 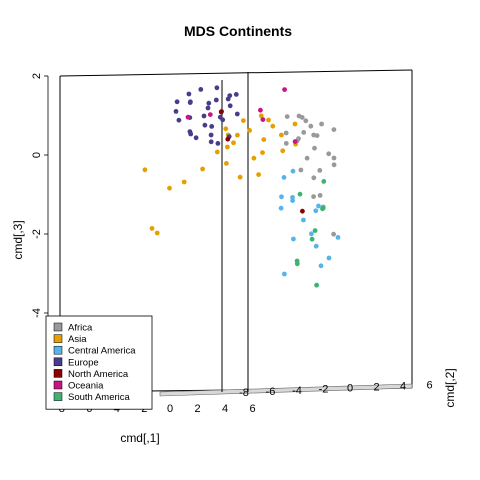 I want to click on z-tick-label: 0, so click(x=350, y=389).